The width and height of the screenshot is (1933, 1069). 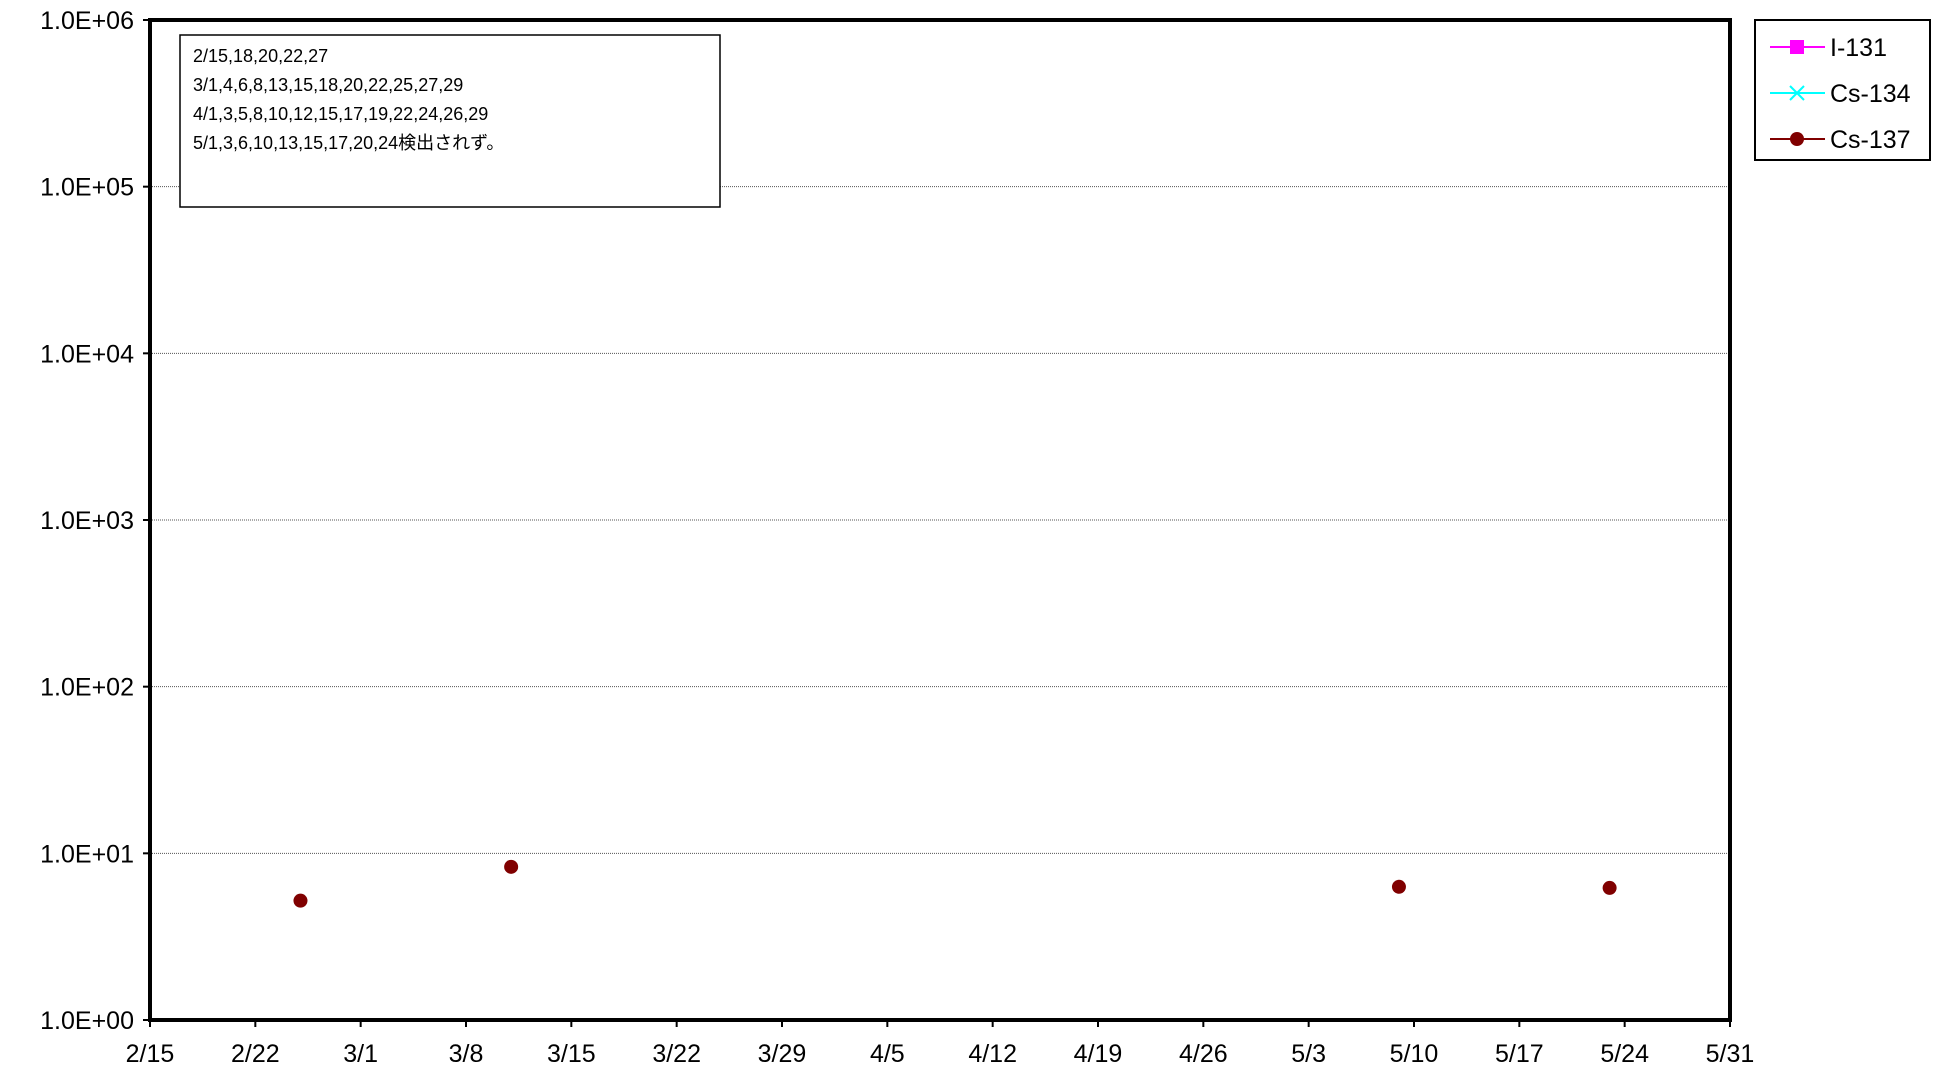 I want to click on annotation-line-3: 4/1,3,5,8,10,12,15,17,19,22,24,26,29, so click(x=340, y=114).